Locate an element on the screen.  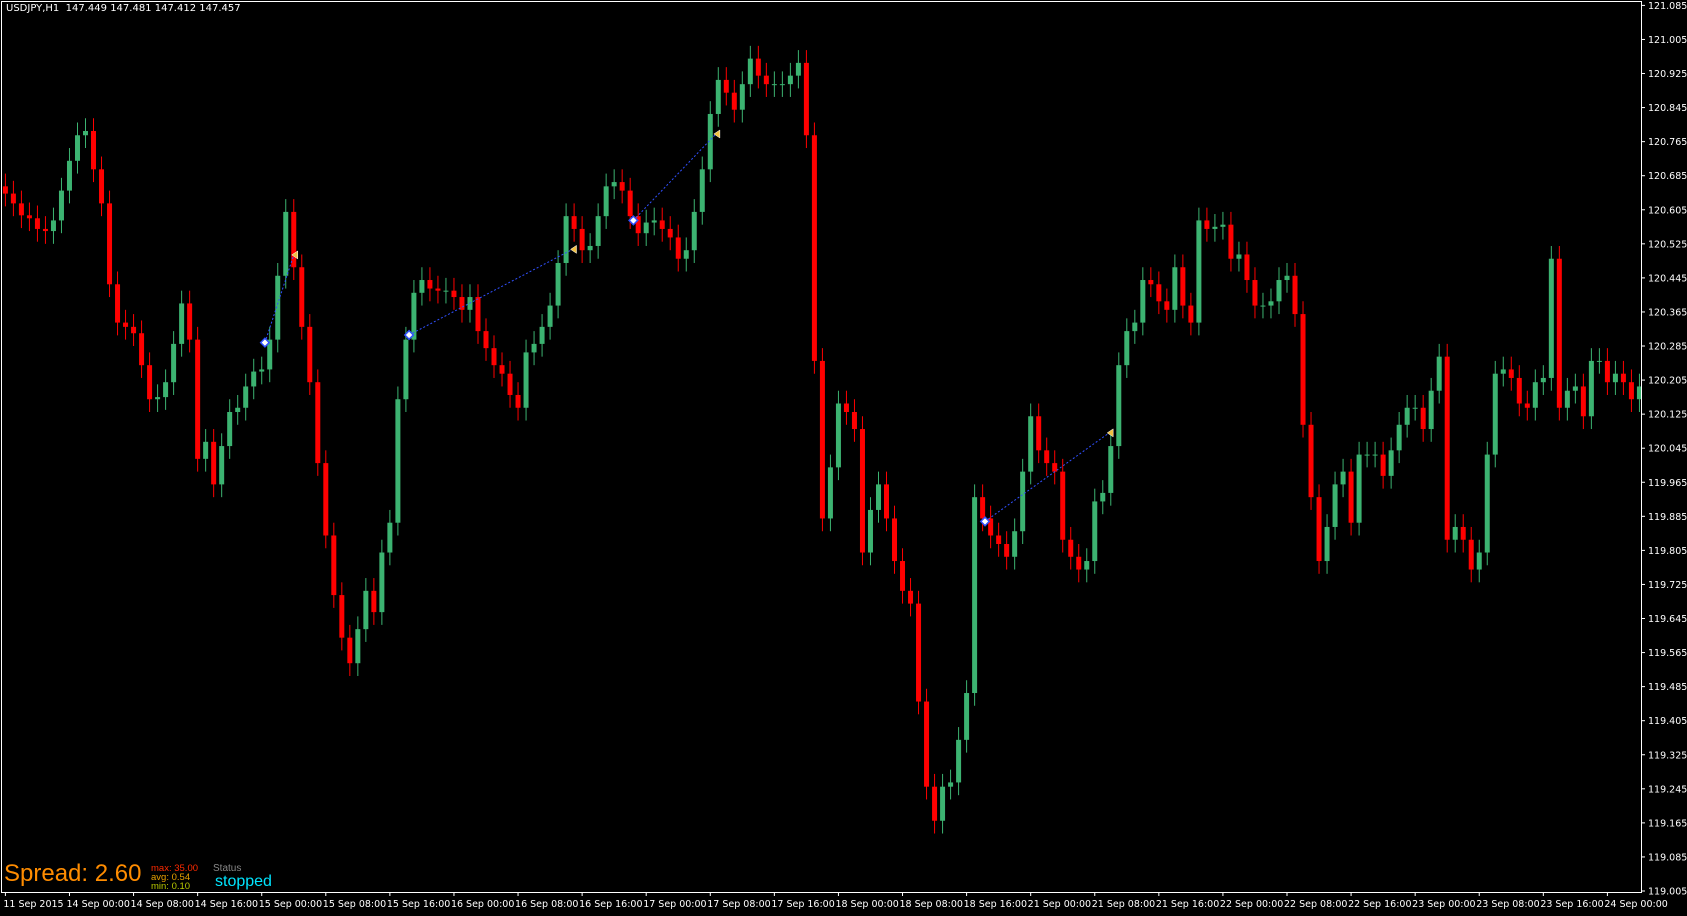
time-tick-label: 21 Sep 08:00 is located at coordinates (1123, 904).